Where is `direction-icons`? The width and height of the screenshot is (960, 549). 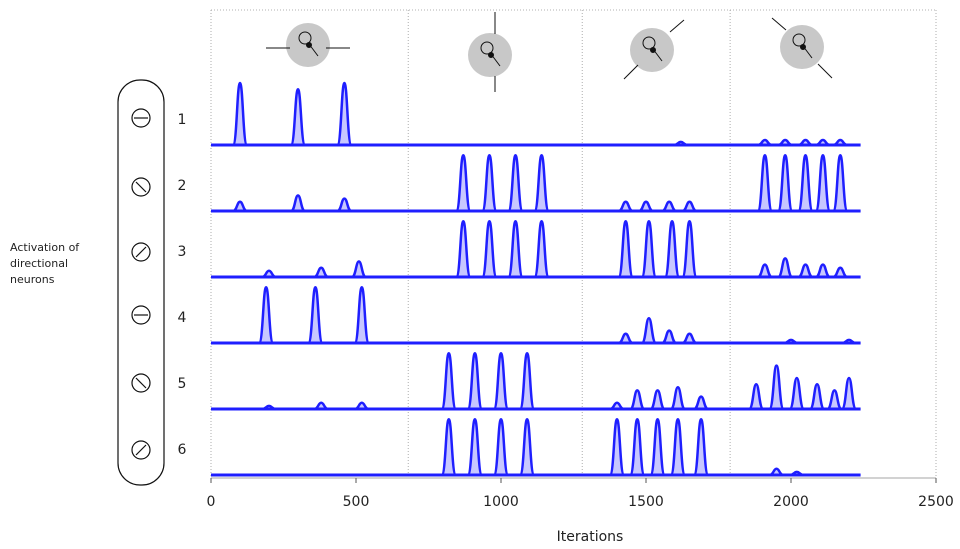 direction-icons is located at coordinates (549, 52).